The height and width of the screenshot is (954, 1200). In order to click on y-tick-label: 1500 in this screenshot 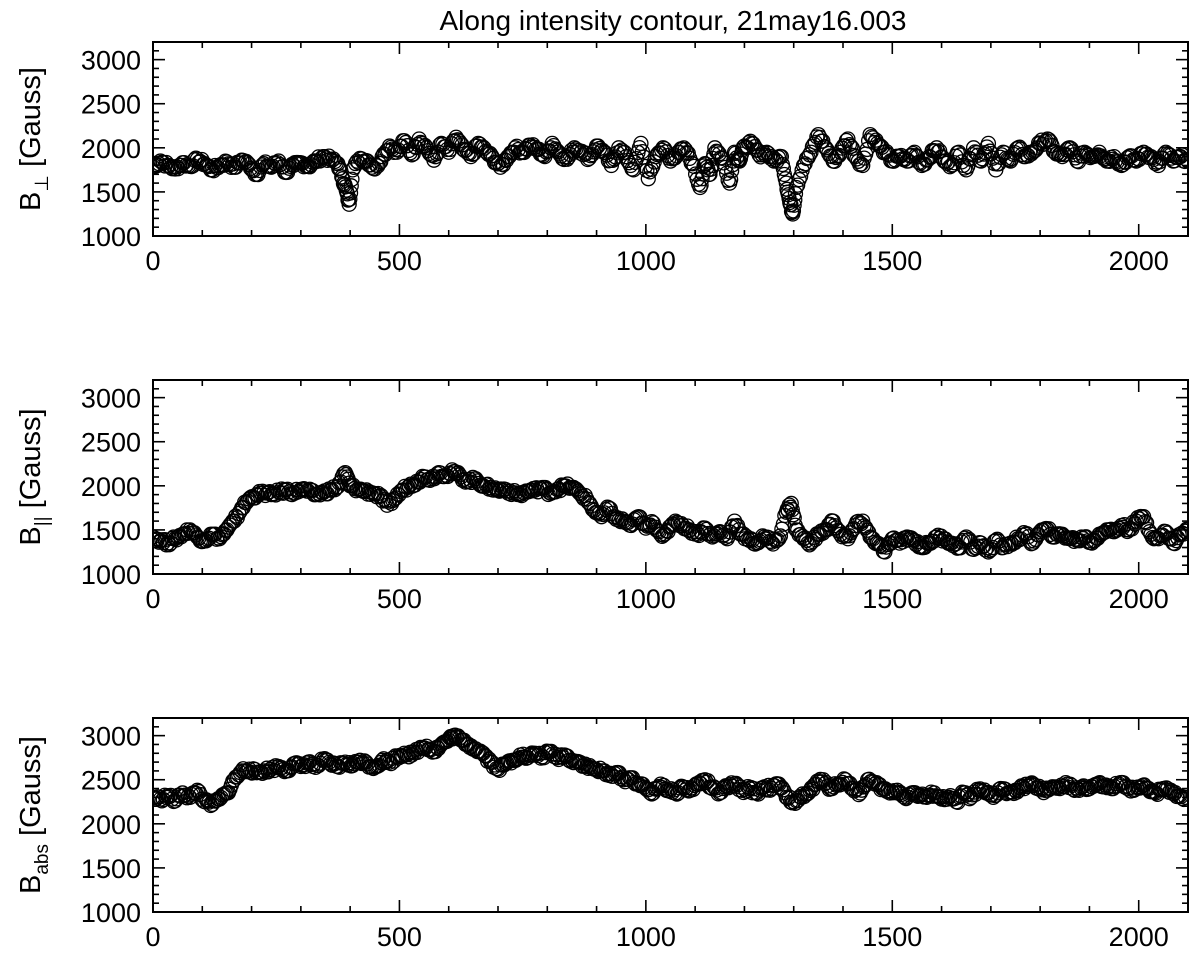, I will do `click(111, 531)`.